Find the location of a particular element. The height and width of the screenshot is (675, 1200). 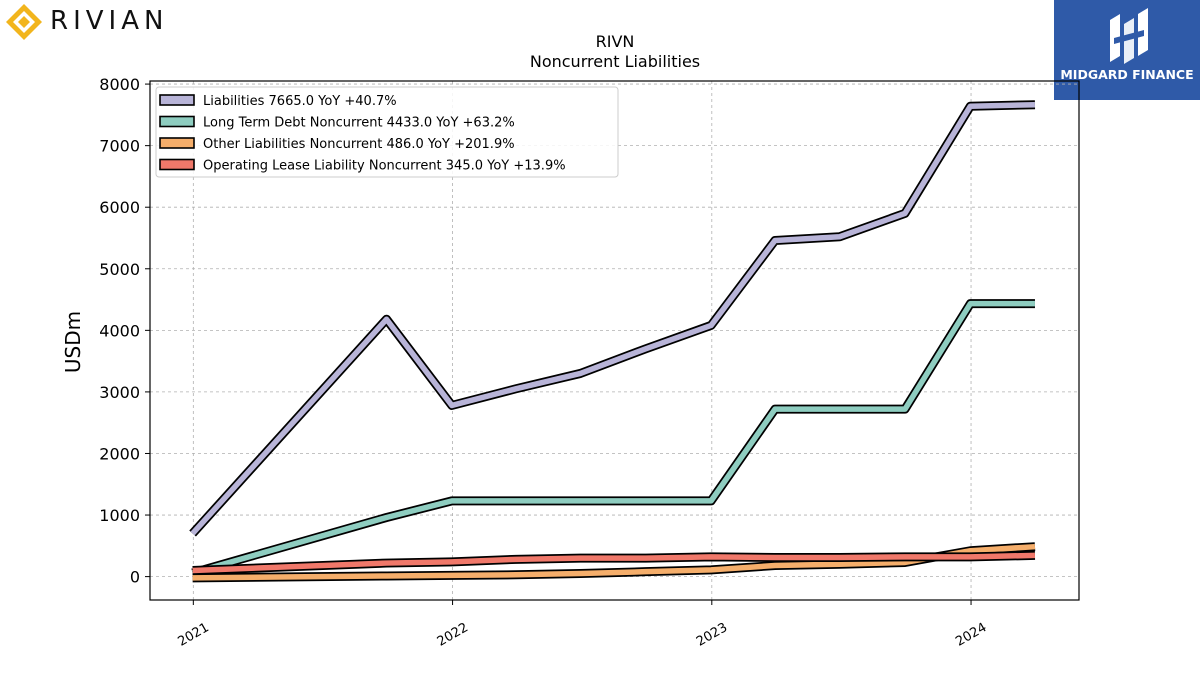

legend-label: Liabilities 7665.0 YoY +40.7% is located at coordinates (300, 101).